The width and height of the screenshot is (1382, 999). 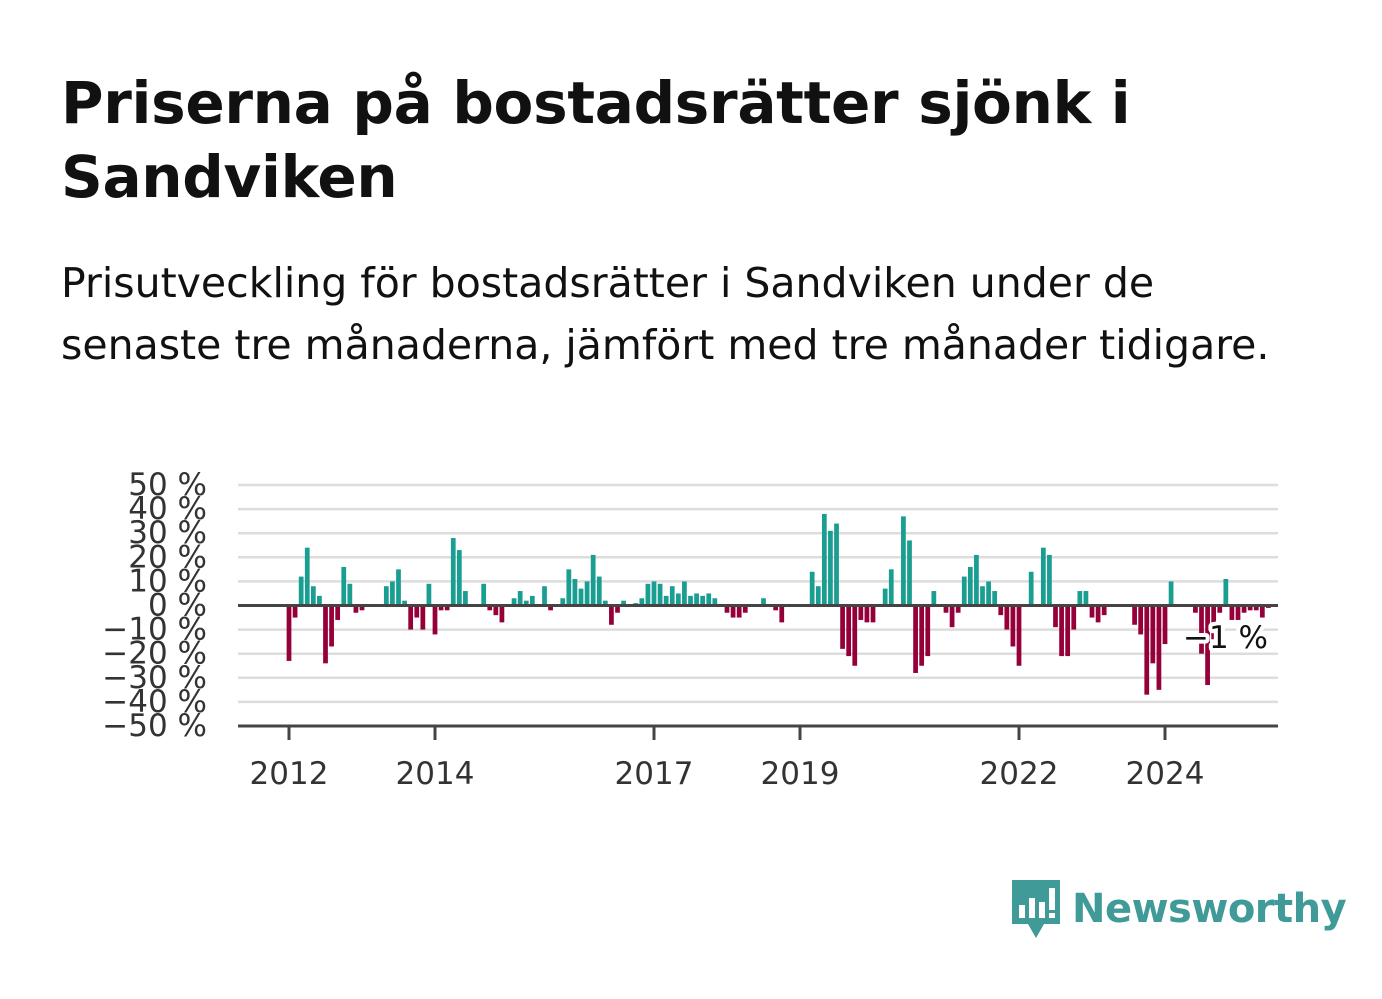 What do you see at coordinates (1036, 909) in the screenshot?
I see `newsworthy-logo-icon` at bounding box center [1036, 909].